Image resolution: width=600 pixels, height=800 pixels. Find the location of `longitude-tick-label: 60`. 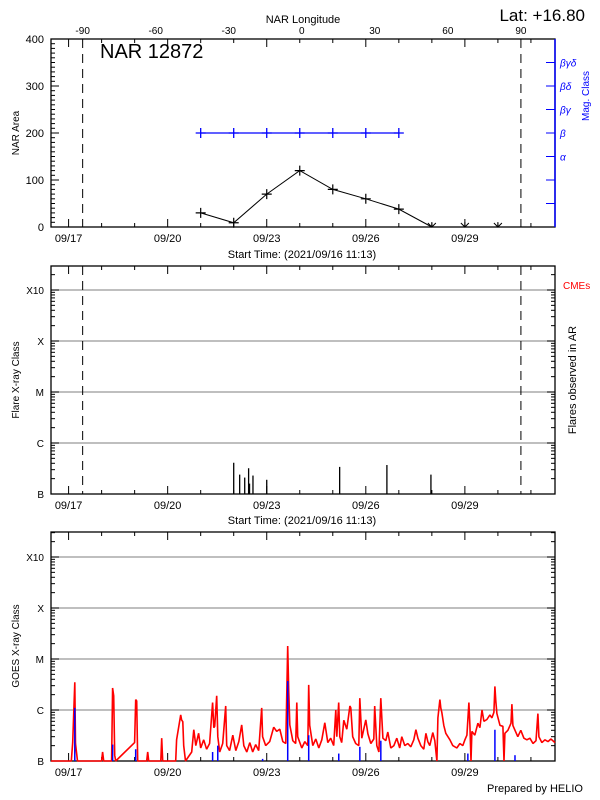

longitude-tick-label: 60 is located at coordinates (448, 31).